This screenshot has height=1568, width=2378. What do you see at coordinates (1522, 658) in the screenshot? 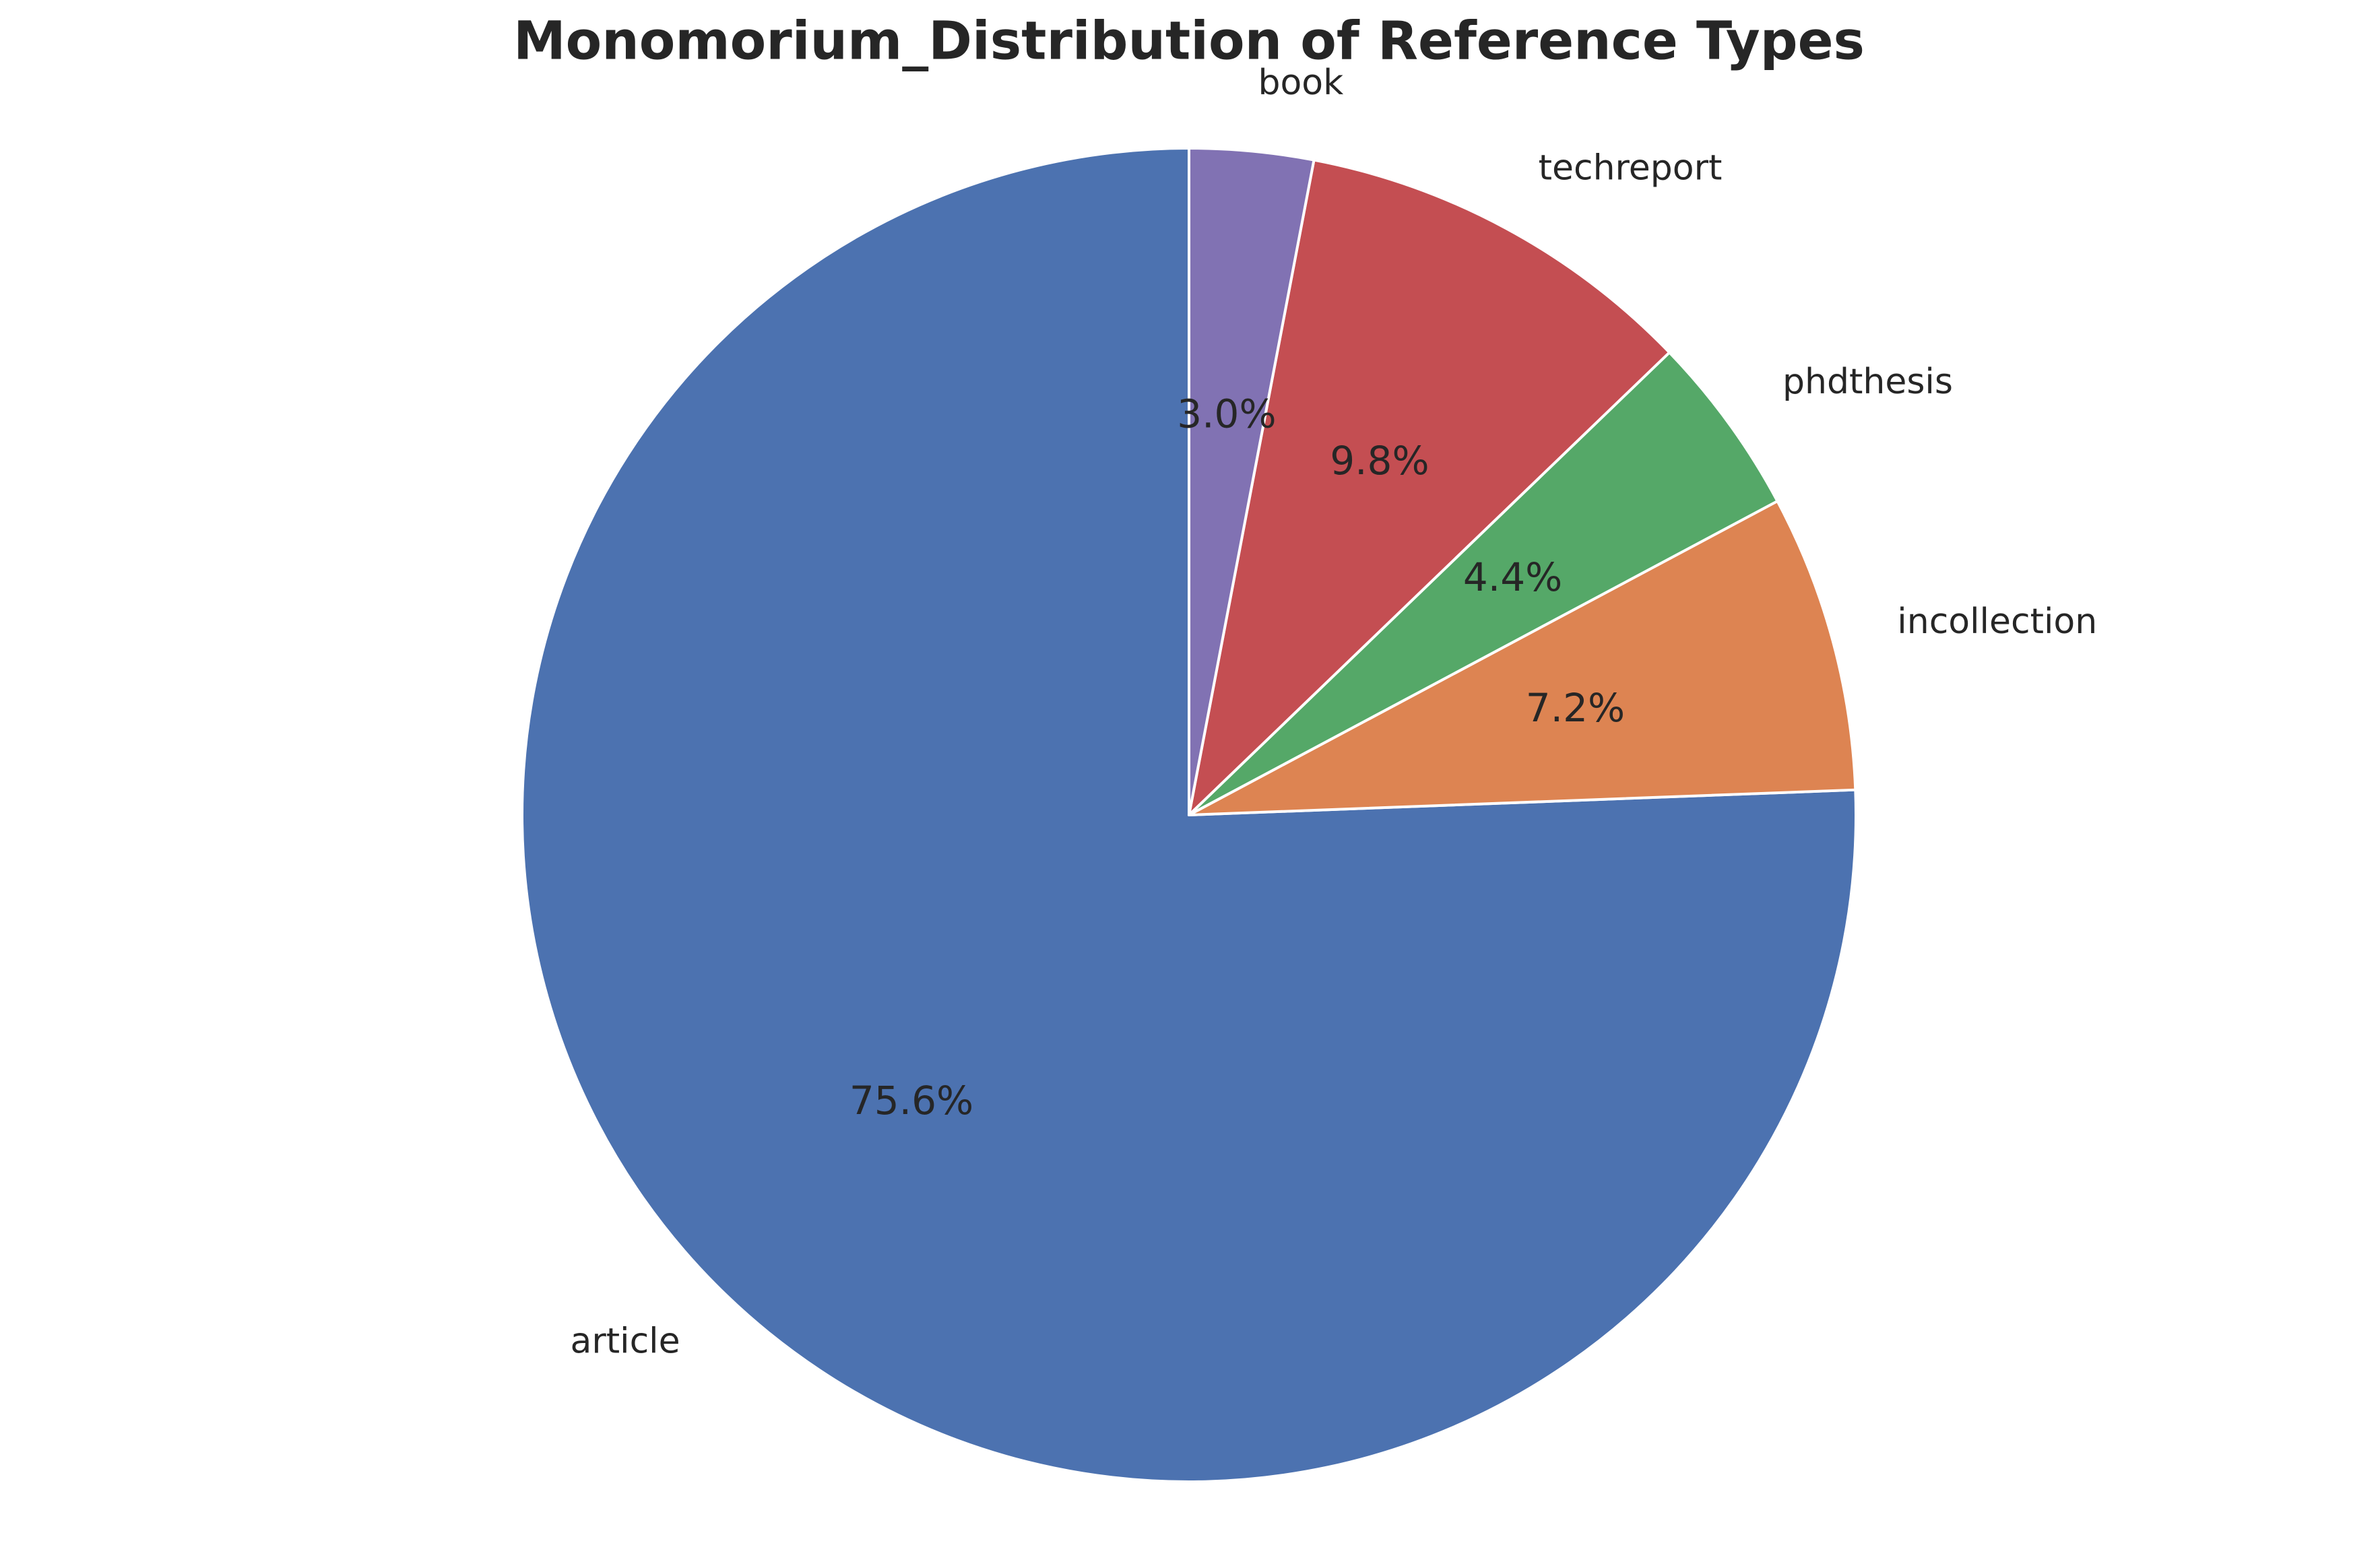
I see `pie-slice-incollection` at bounding box center [1522, 658].